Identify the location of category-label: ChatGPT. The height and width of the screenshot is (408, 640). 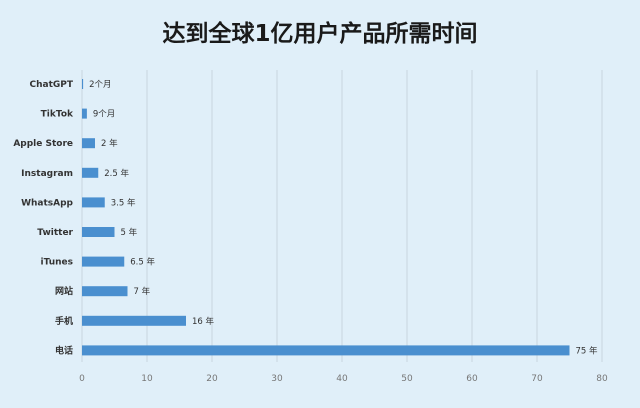
(51, 85).